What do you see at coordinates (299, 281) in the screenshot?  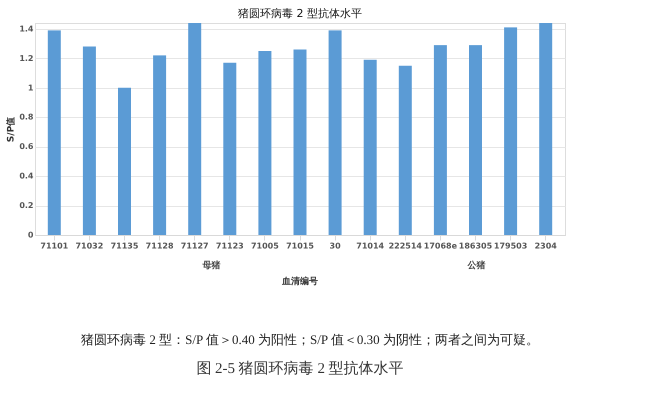 I see `x-axis-title: 血清编号` at bounding box center [299, 281].